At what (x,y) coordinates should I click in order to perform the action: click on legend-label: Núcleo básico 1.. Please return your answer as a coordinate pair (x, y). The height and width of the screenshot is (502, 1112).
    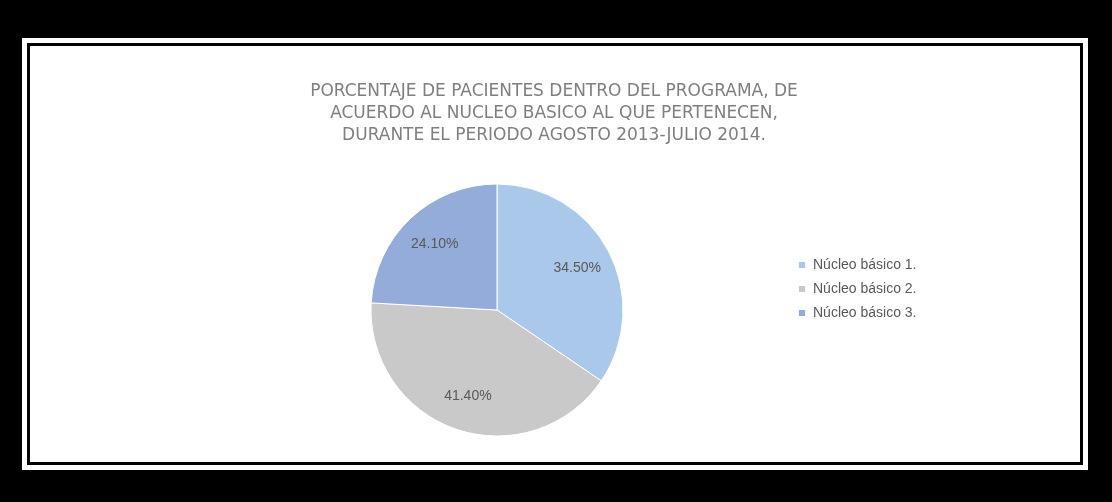
    Looking at the image, I should click on (865, 264).